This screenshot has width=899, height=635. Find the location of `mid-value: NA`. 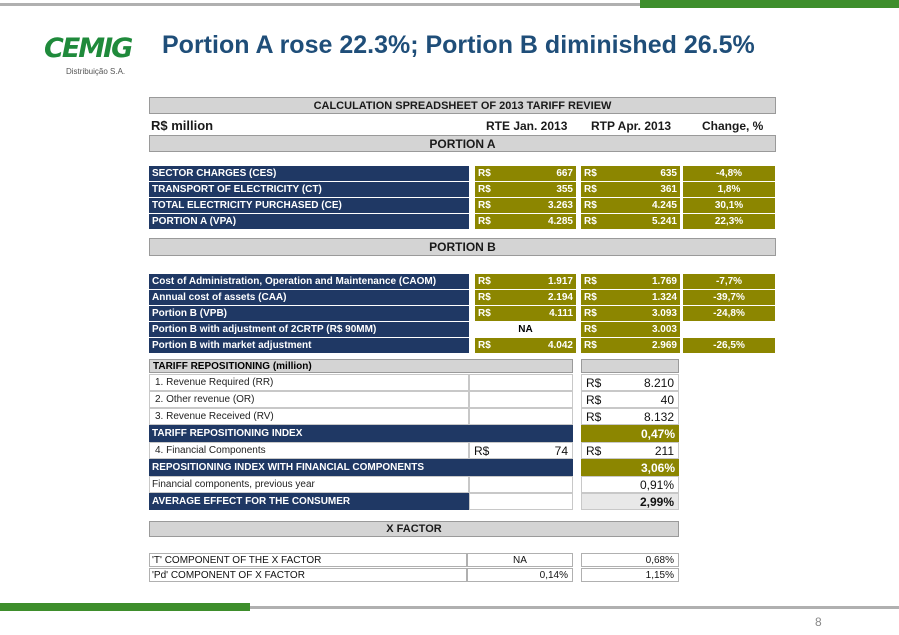

mid-value: NA is located at coordinates (520, 560).